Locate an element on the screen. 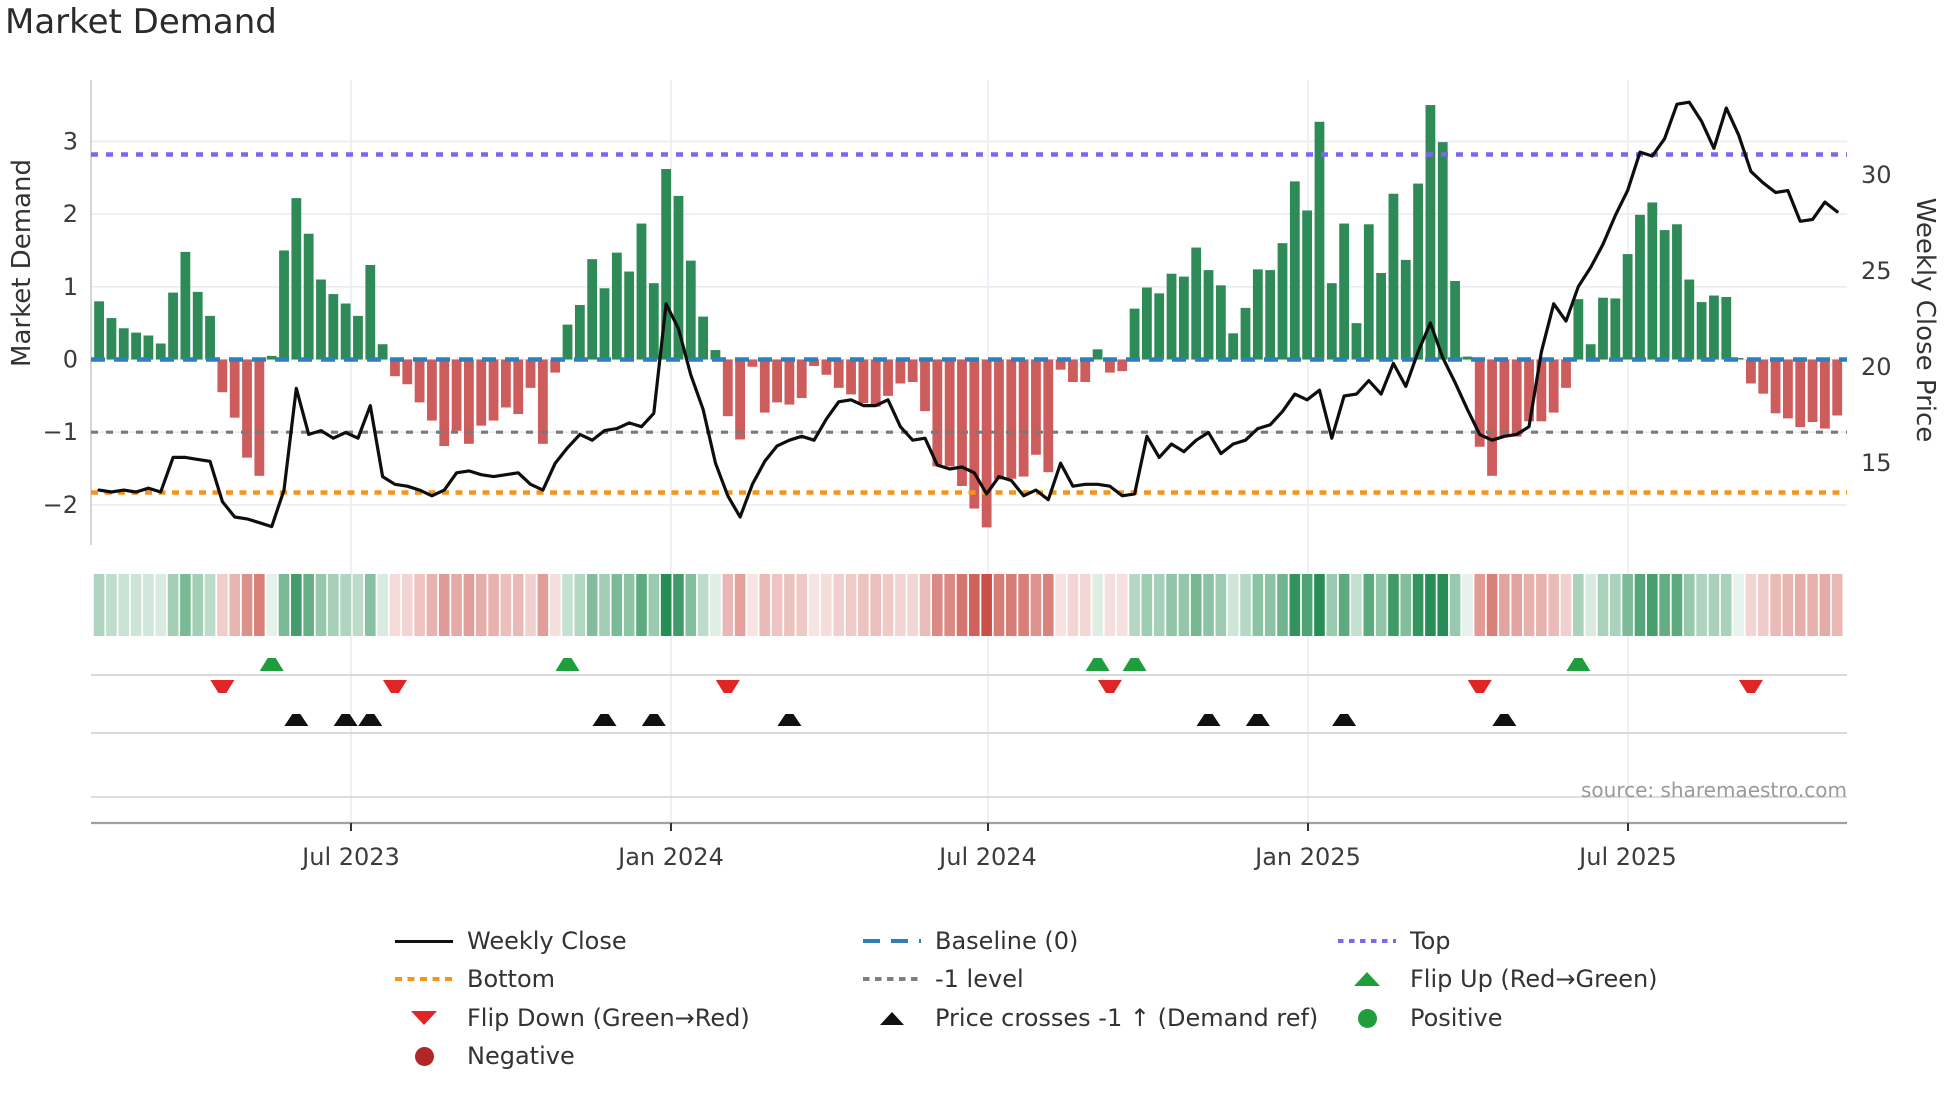 The height and width of the screenshot is (1102, 1960). x-tick-label: Jan 2025 is located at coordinates (1307, 857).